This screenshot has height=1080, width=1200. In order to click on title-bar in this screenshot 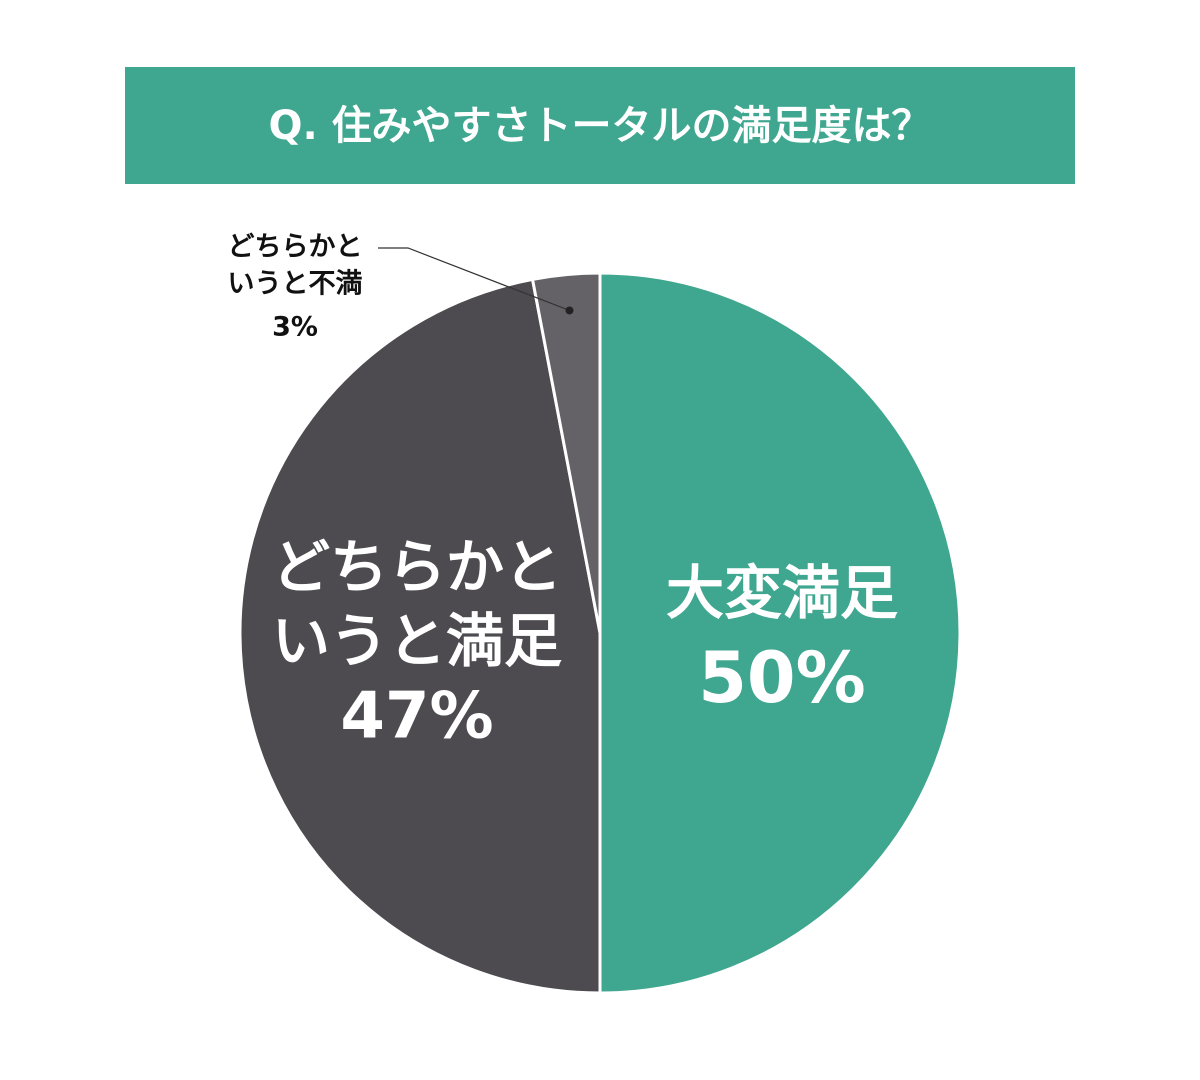, I will do `click(600, 125)`.